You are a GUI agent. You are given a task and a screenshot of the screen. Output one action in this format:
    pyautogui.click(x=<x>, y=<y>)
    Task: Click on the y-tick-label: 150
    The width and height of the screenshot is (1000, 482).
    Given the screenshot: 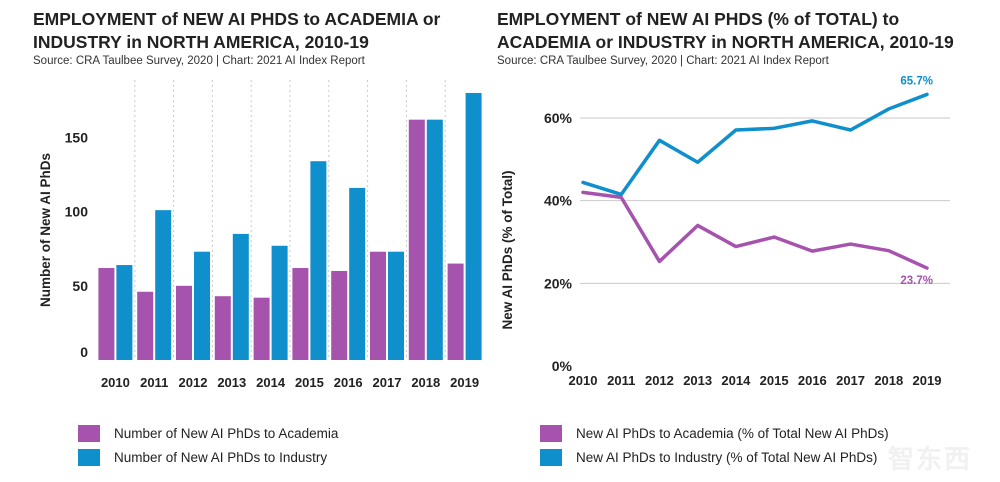 What is the action you would take?
    pyautogui.click(x=77, y=137)
    